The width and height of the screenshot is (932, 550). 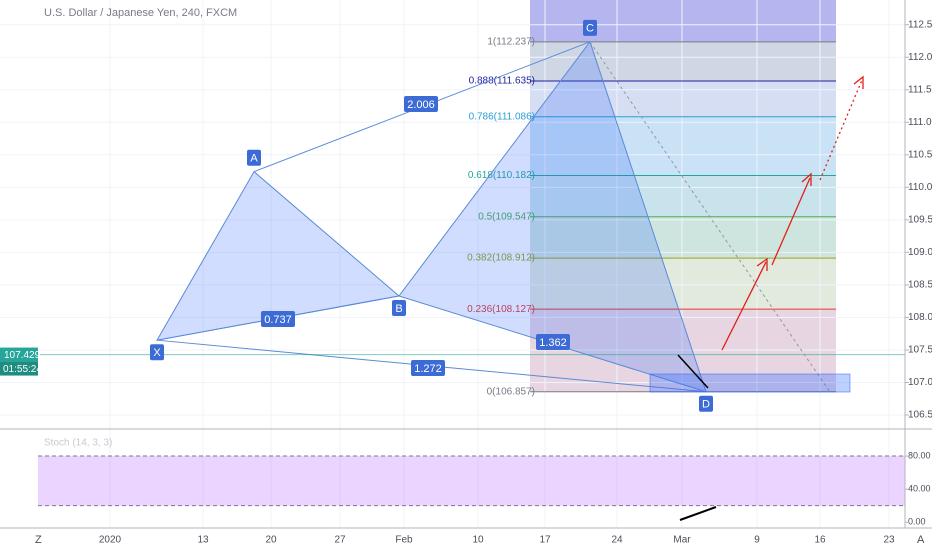 What do you see at coordinates (920, 89) in the screenshot?
I see `y-tick-label: 111.500` at bounding box center [920, 89].